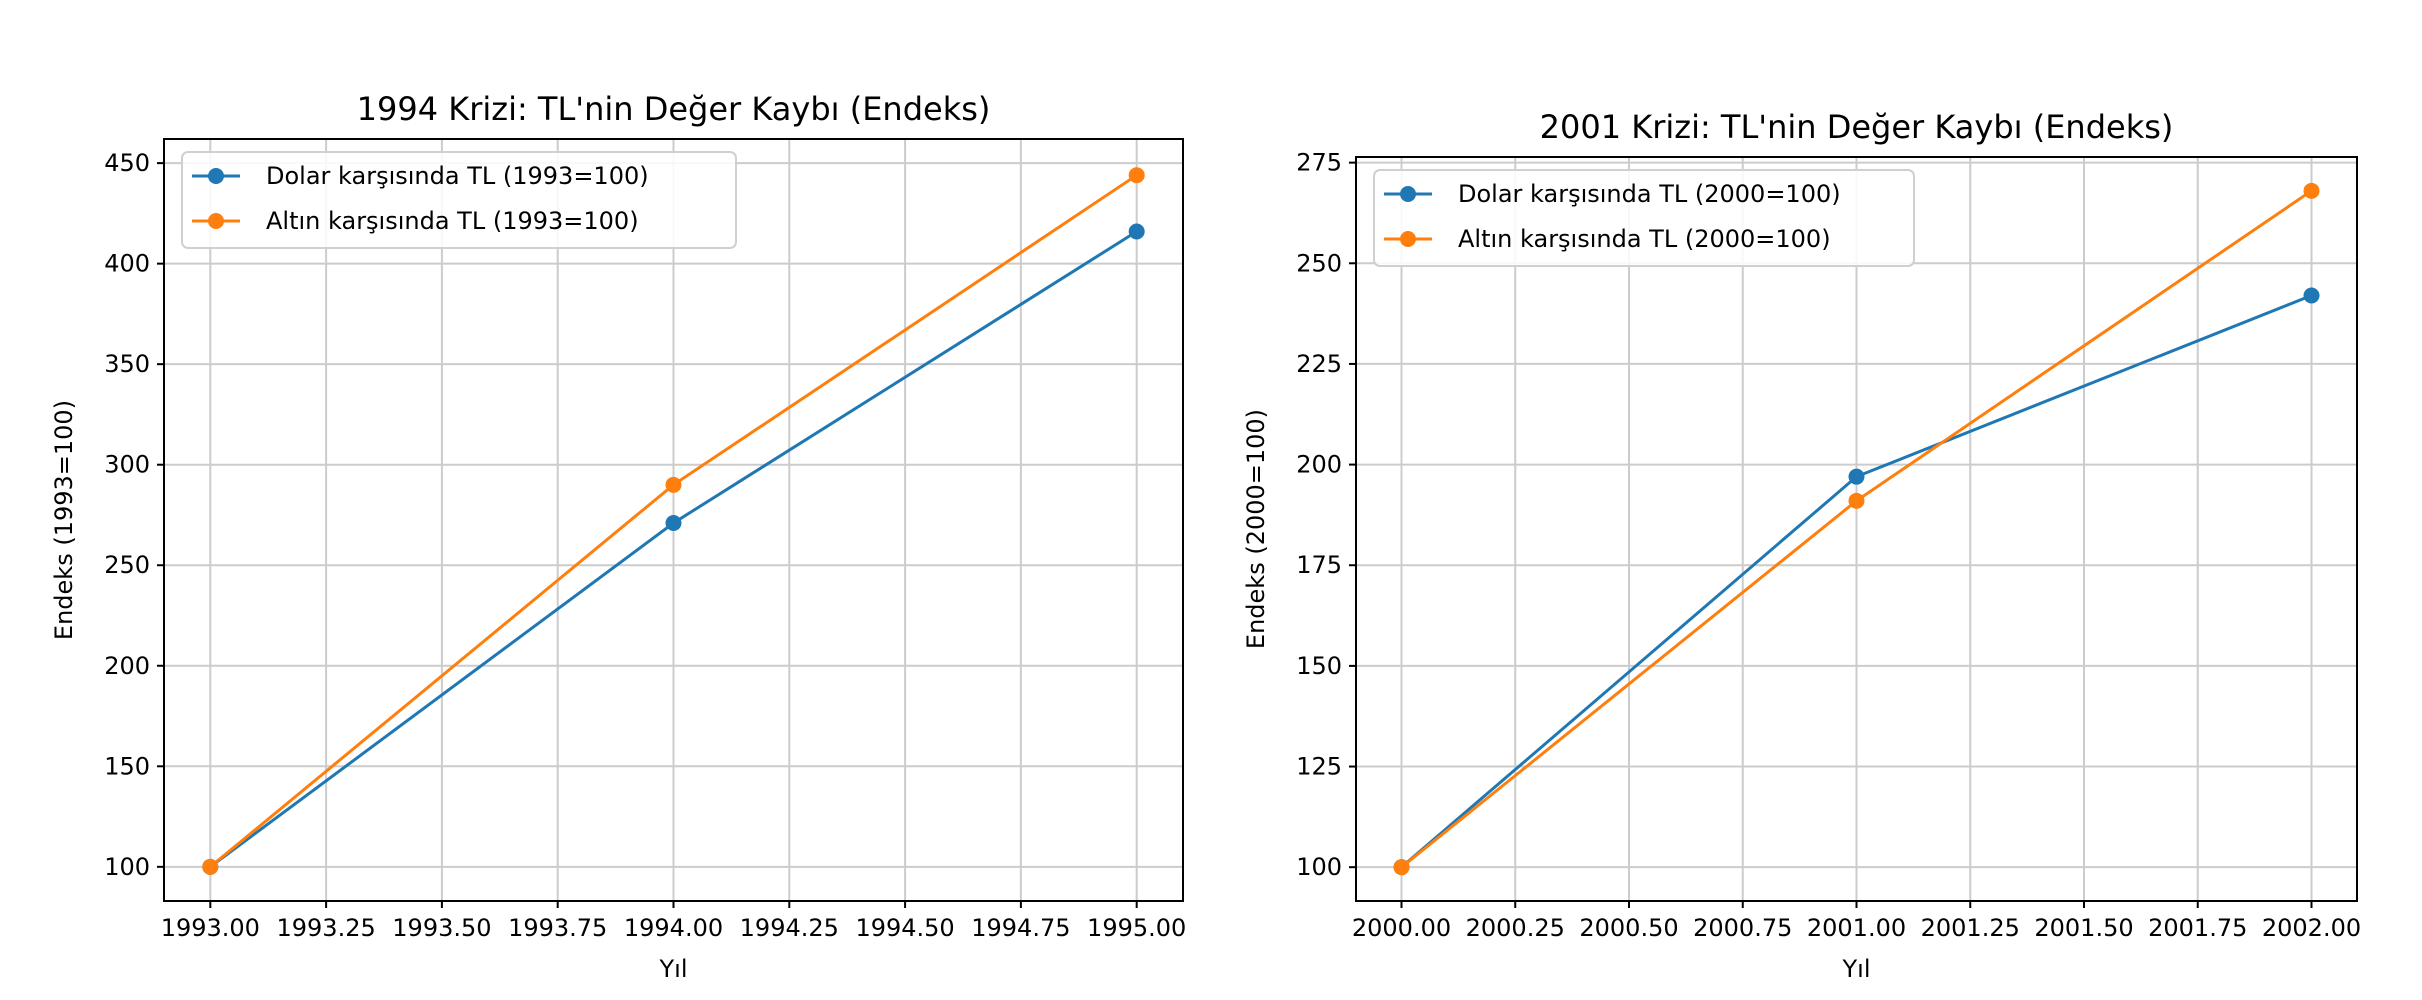 The height and width of the screenshot is (1000, 2422). I want to click on x-tick-label: 1995.00, so click(1136, 928).